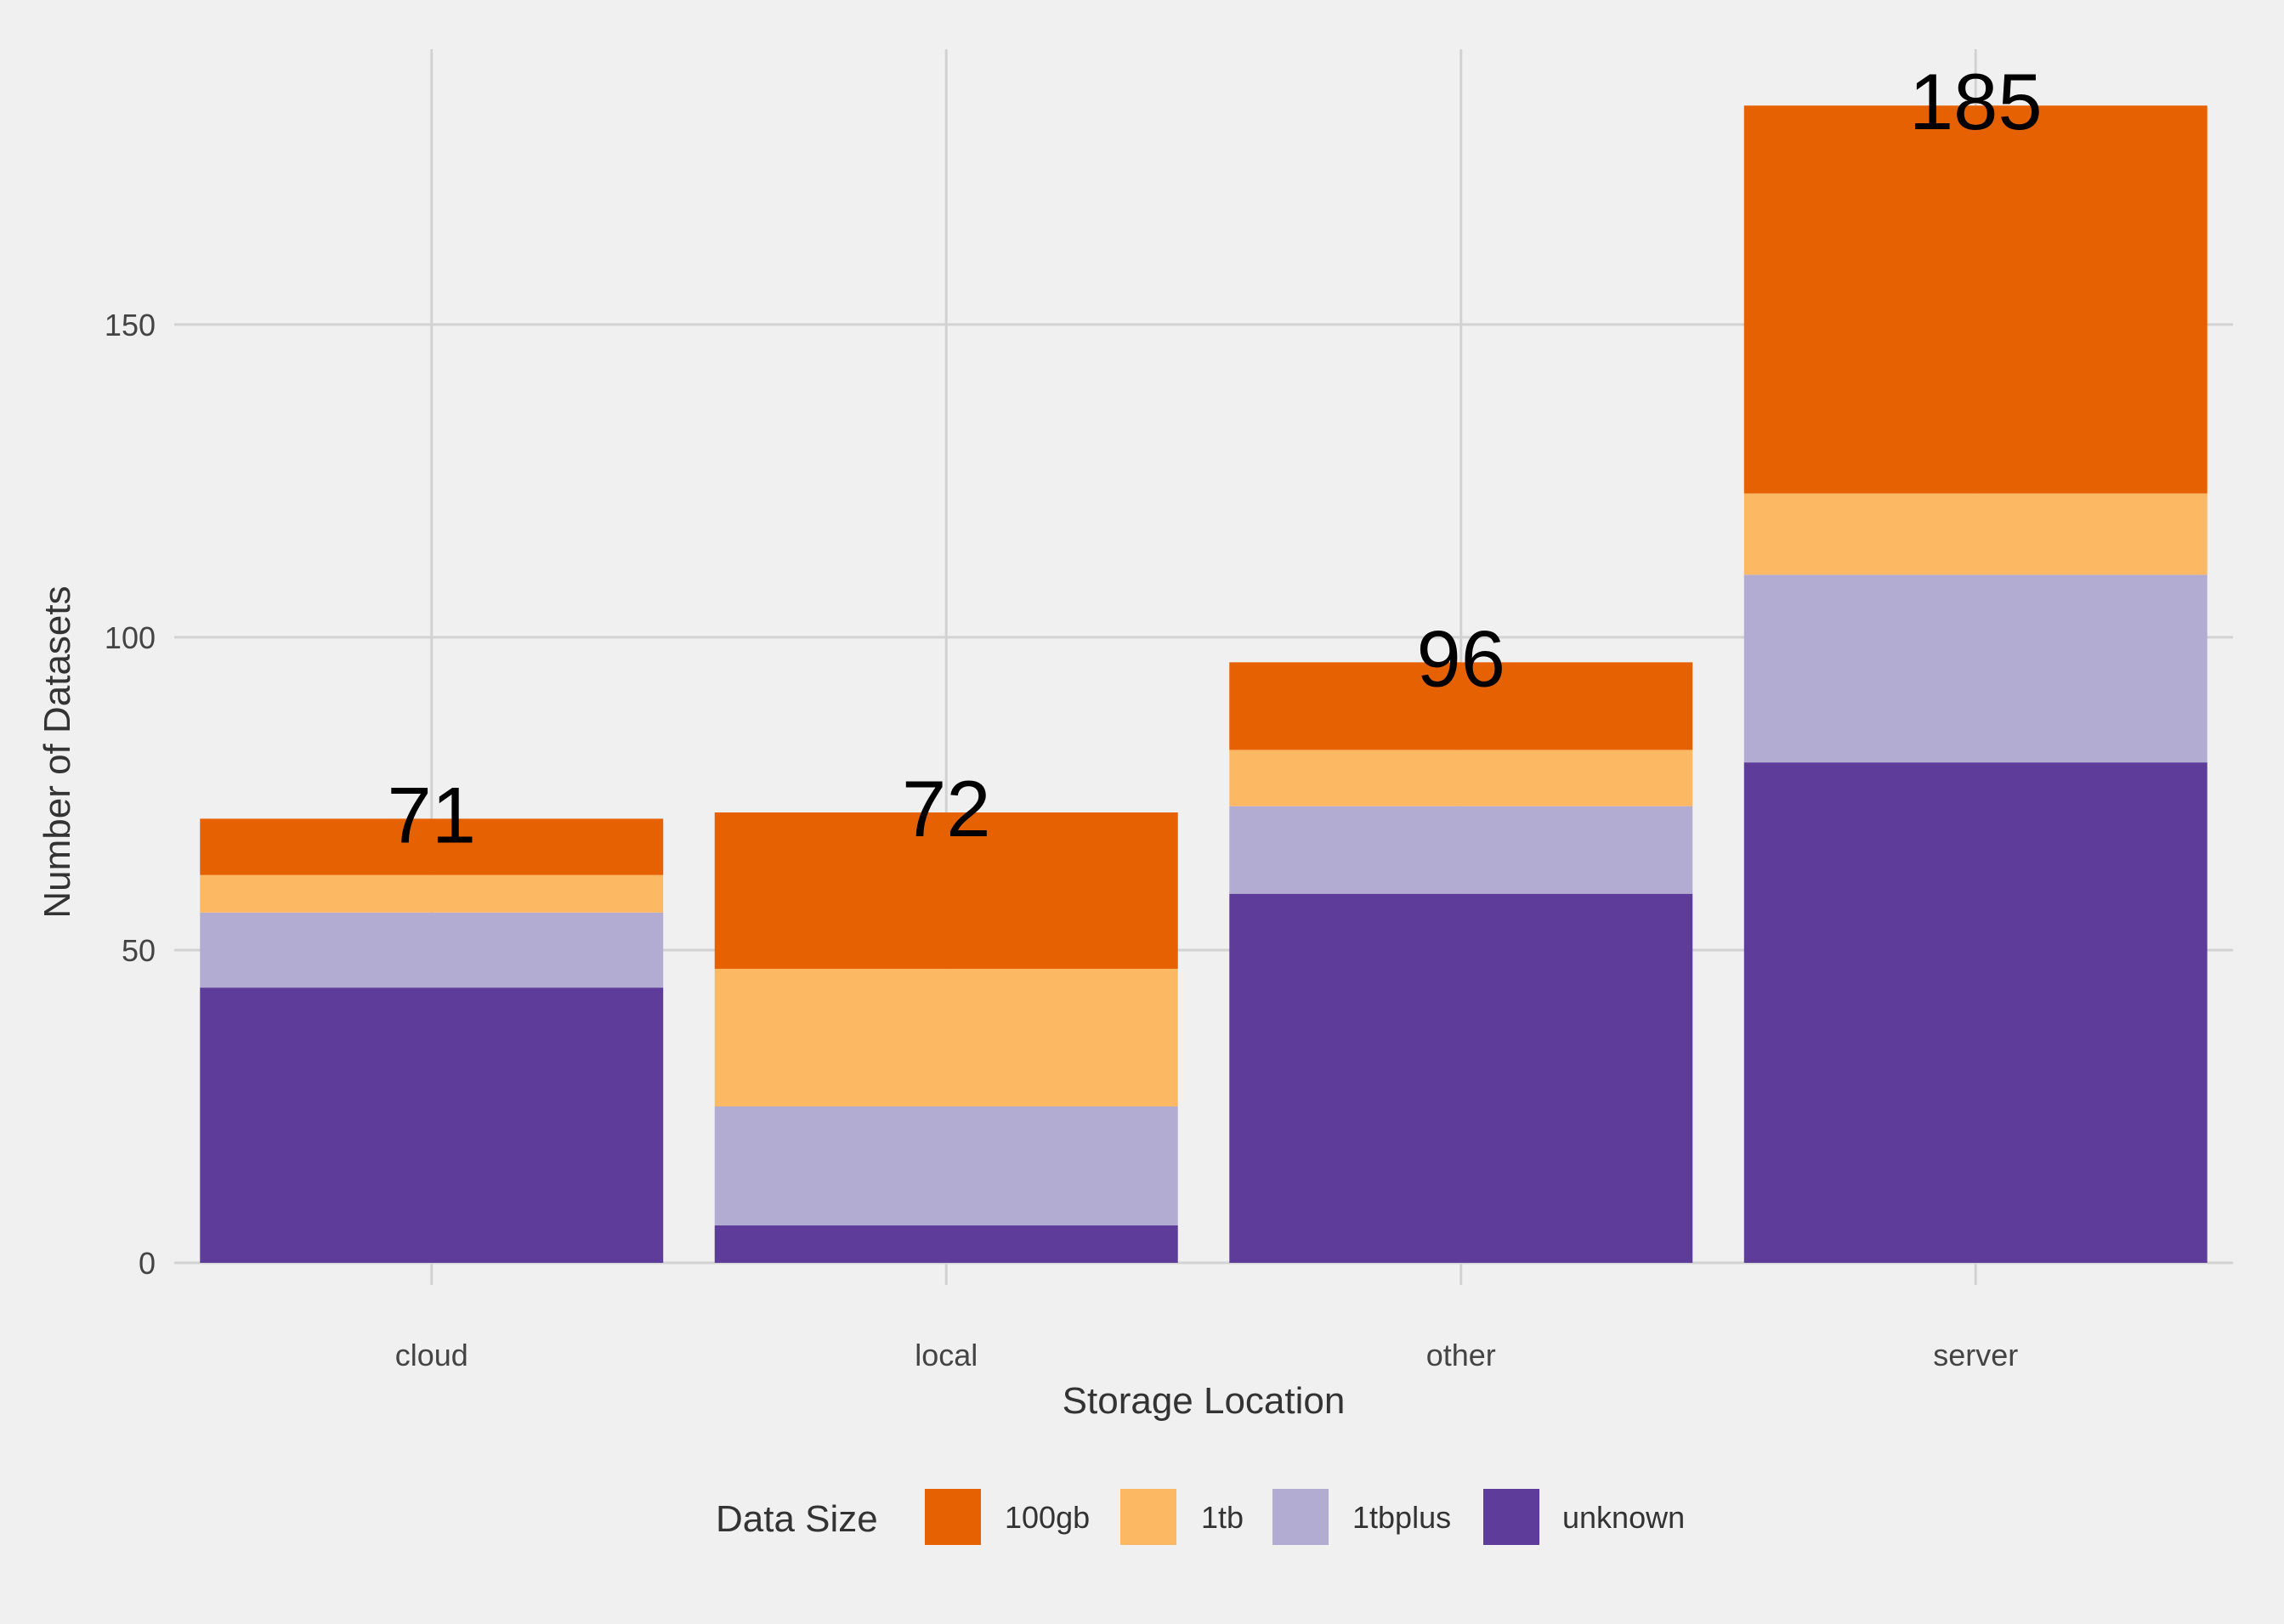 Image resolution: width=2284 pixels, height=1624 pixels. Describe the element at coordinates (1401, 1517) in the screenshot. I see `legend-label-1tbplus: 1tbplus` at that location.